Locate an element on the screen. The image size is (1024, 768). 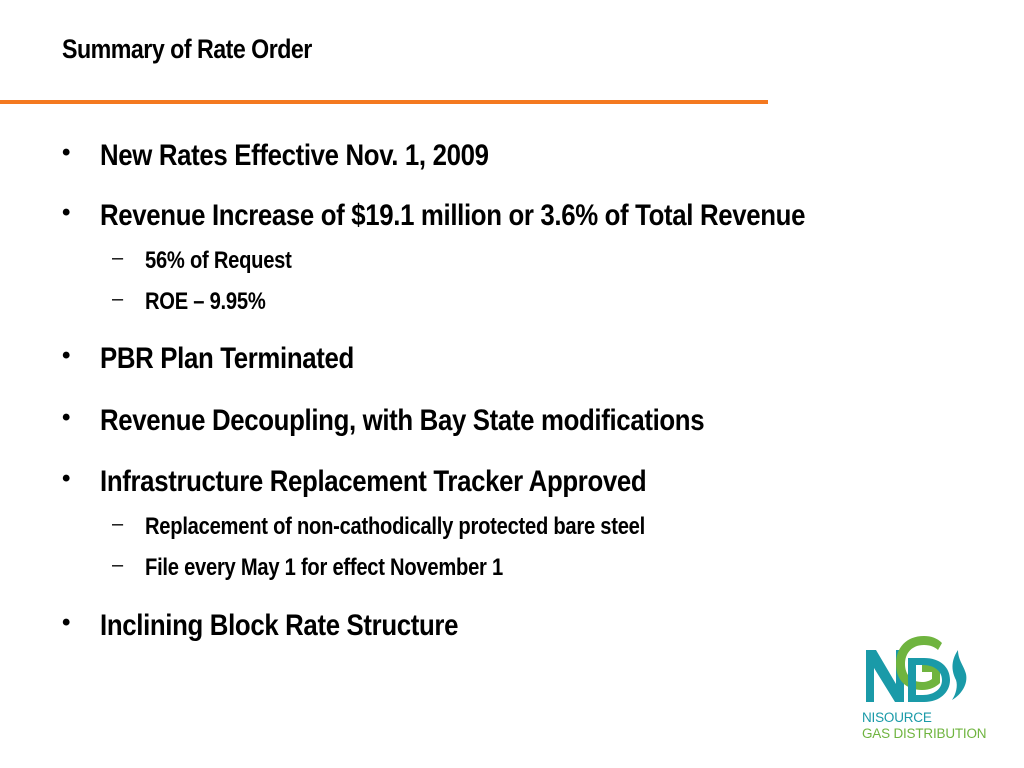
ngd-logo-icon is located at coordinates (916, 669).